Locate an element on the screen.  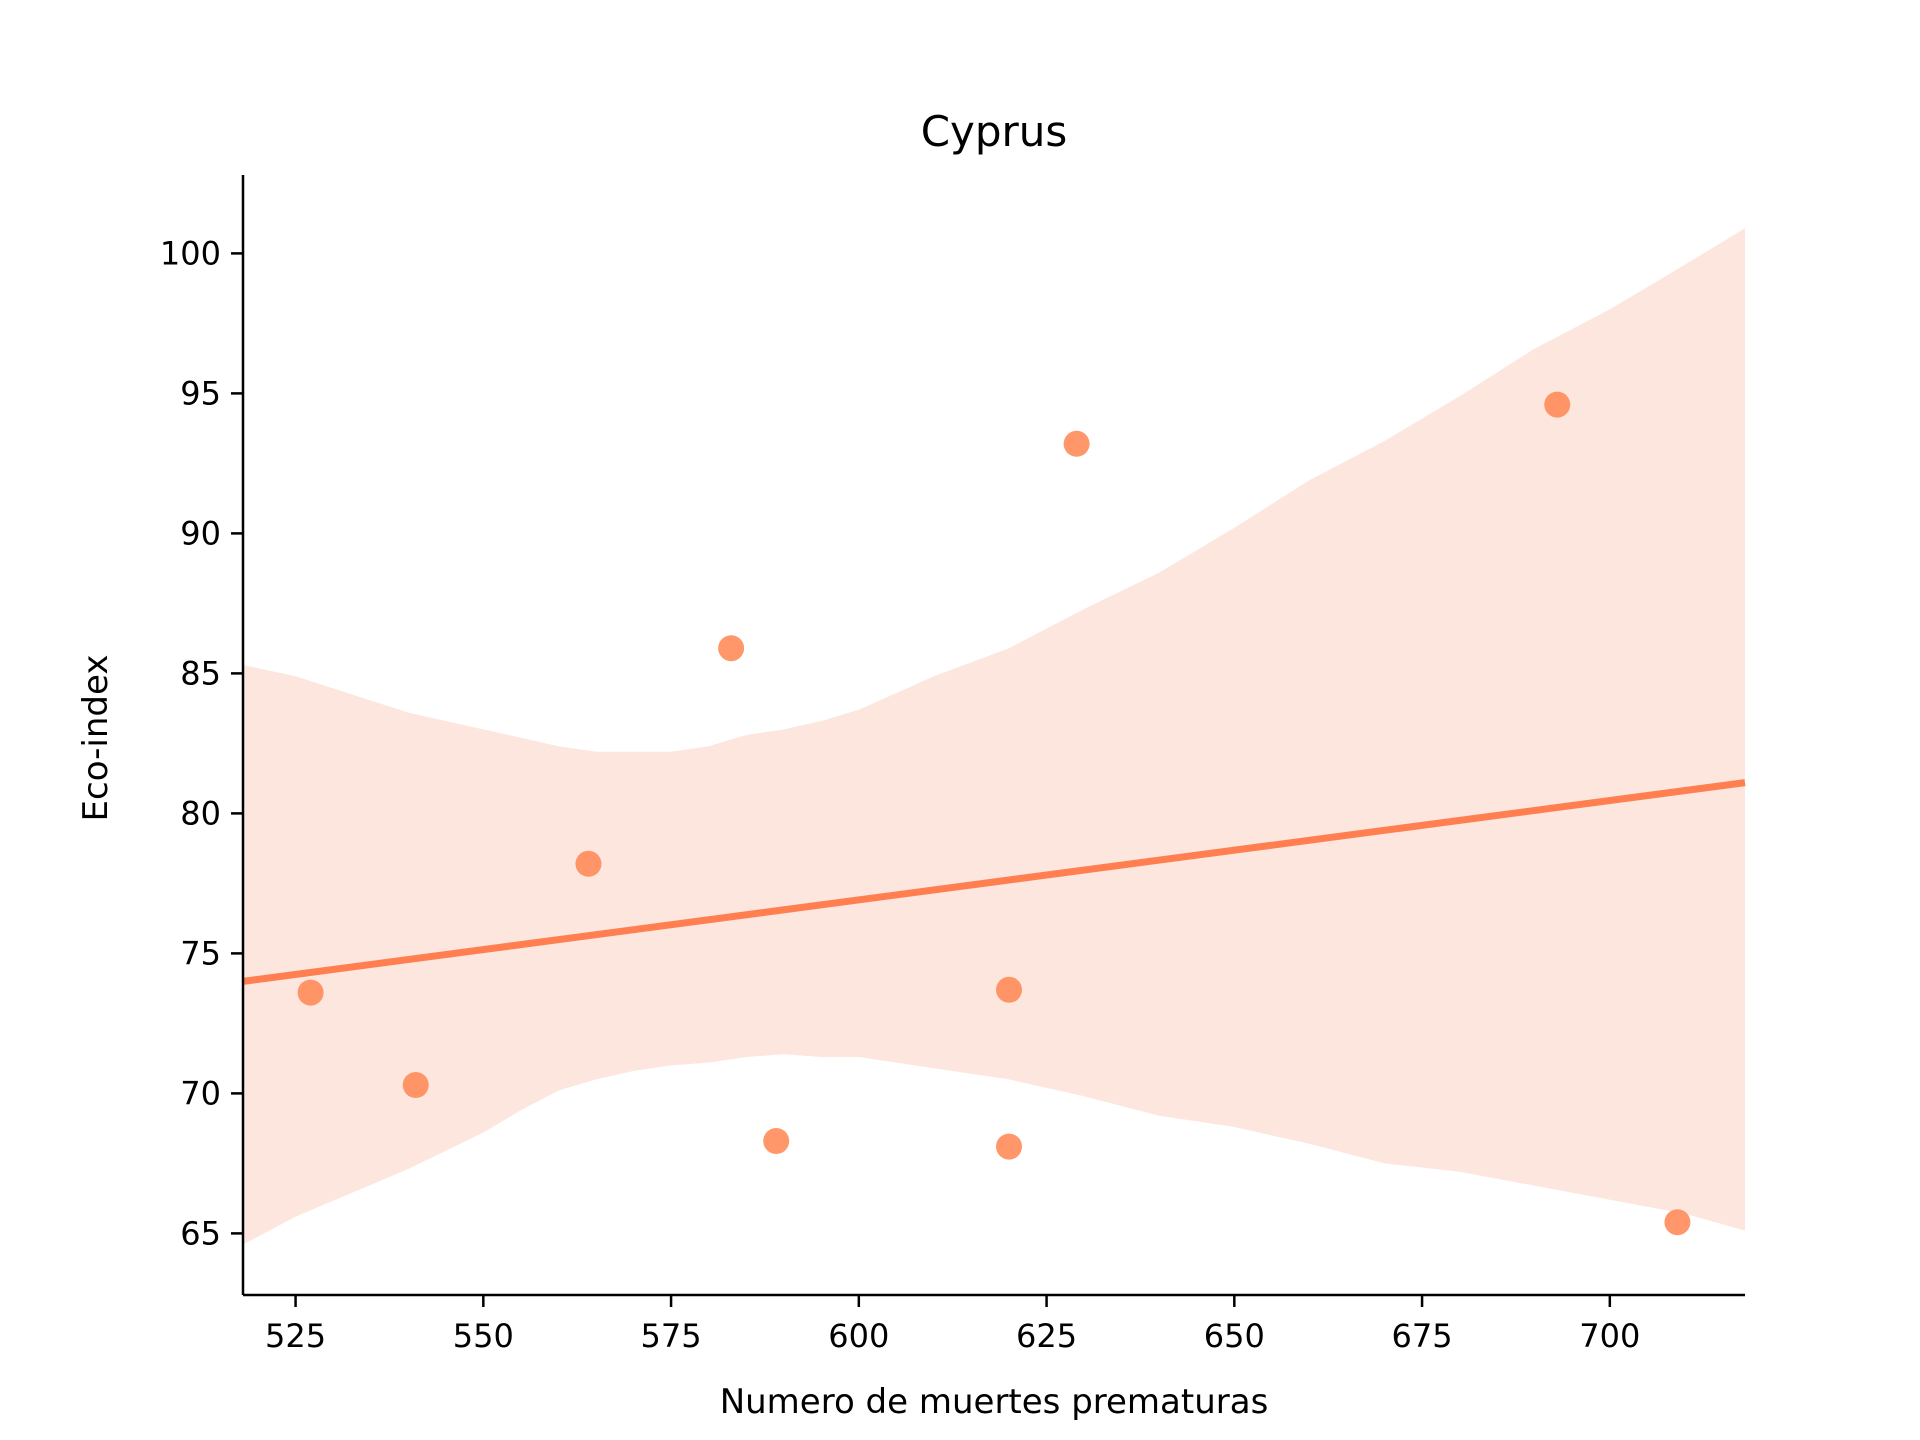
y-tick-label: 90 is located at coordinates (200, 533).